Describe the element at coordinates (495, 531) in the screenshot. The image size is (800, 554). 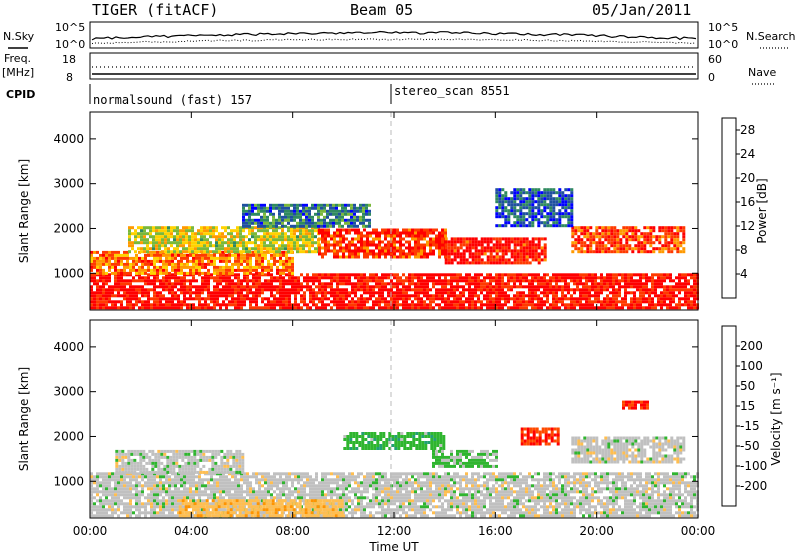
I see `x-tick-label: 16:00` at that location.